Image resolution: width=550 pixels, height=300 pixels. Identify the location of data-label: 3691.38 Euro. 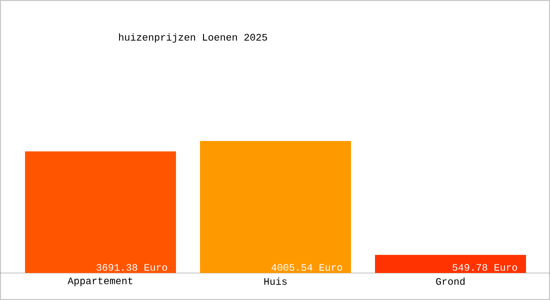
(132, 267).